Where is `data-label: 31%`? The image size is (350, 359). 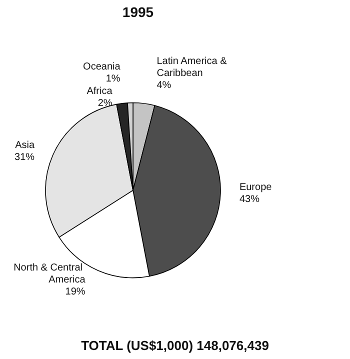 data-label: 31% is located at coordinates (24, 158).